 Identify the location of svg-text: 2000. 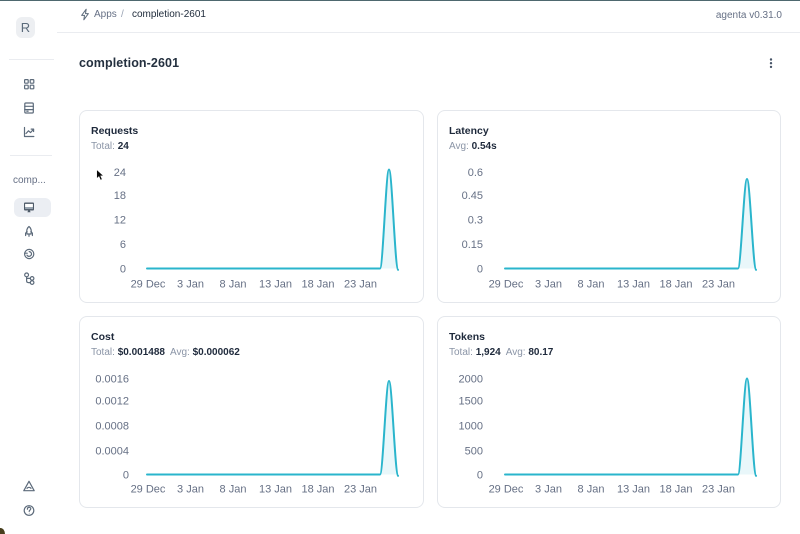
(471, 380).